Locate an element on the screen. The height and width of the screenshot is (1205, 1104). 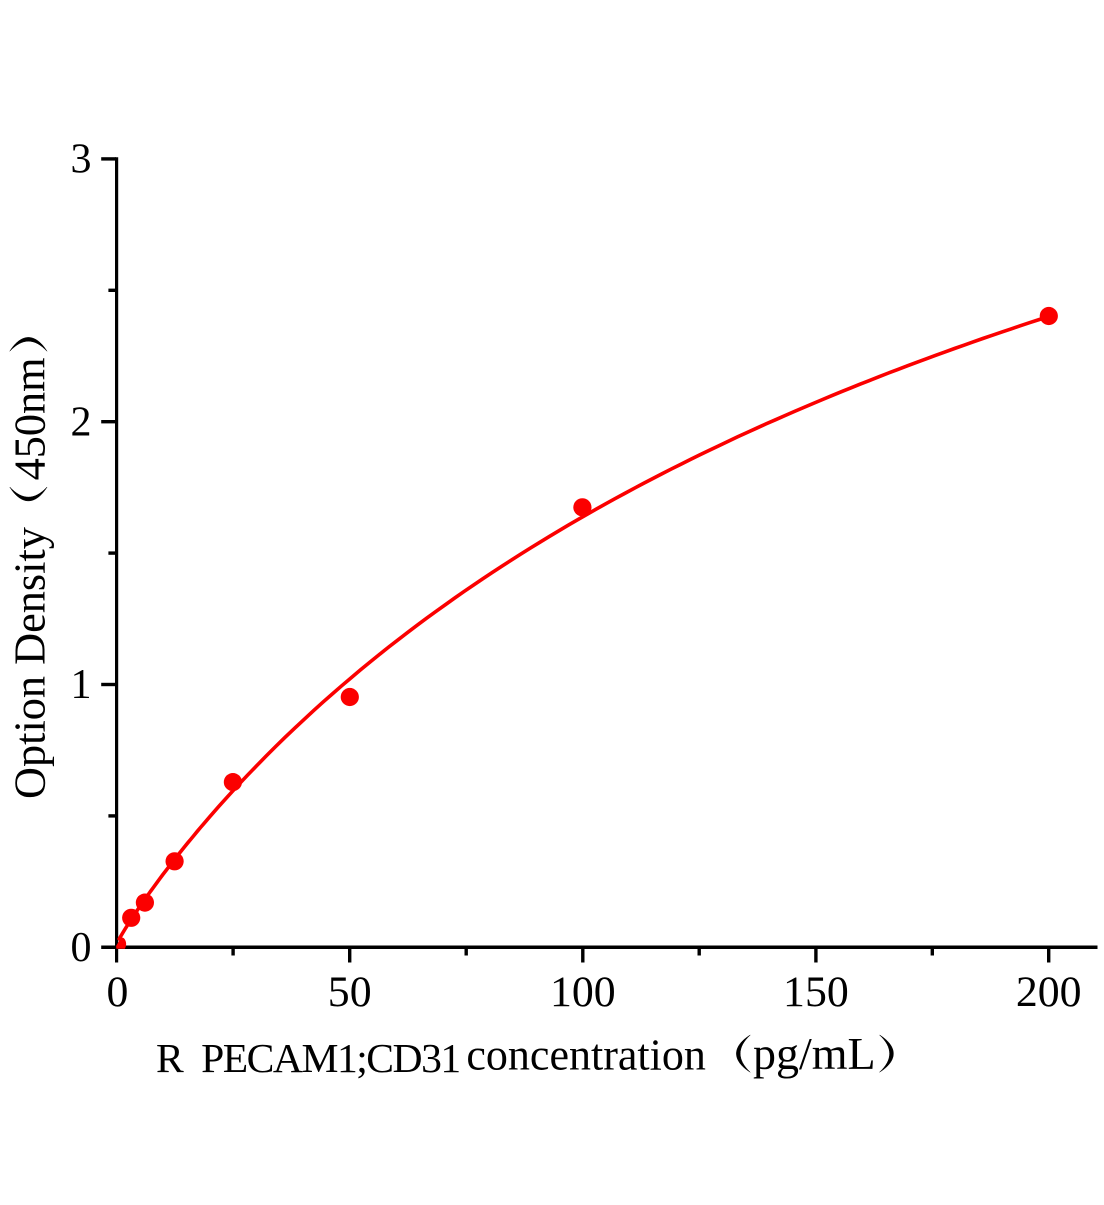
svg-text: 200 is located at coordinates (1049, 992).